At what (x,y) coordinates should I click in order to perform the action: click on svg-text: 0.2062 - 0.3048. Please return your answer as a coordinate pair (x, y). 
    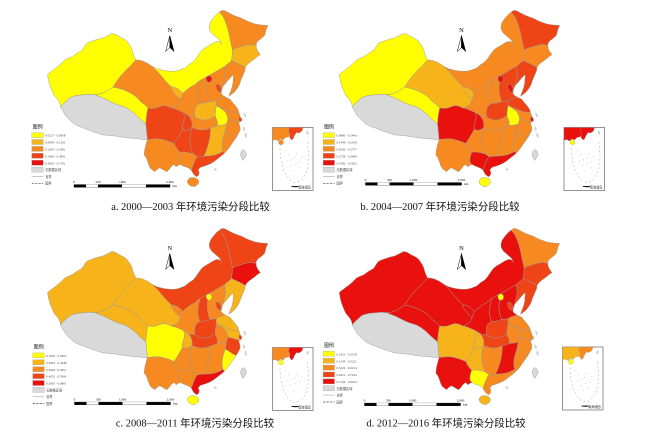
    Looking at the image, I should click on (56, 363).